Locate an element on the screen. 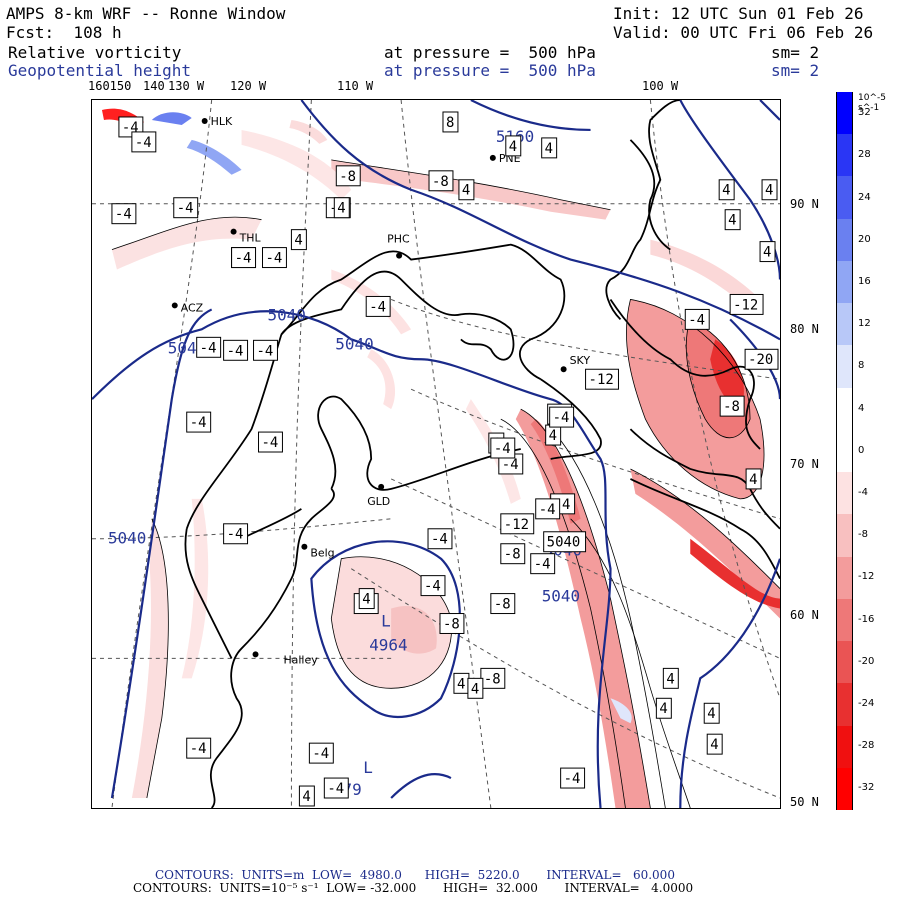  colorbar-tick-label: -12 is located at coordinates (866, 577).